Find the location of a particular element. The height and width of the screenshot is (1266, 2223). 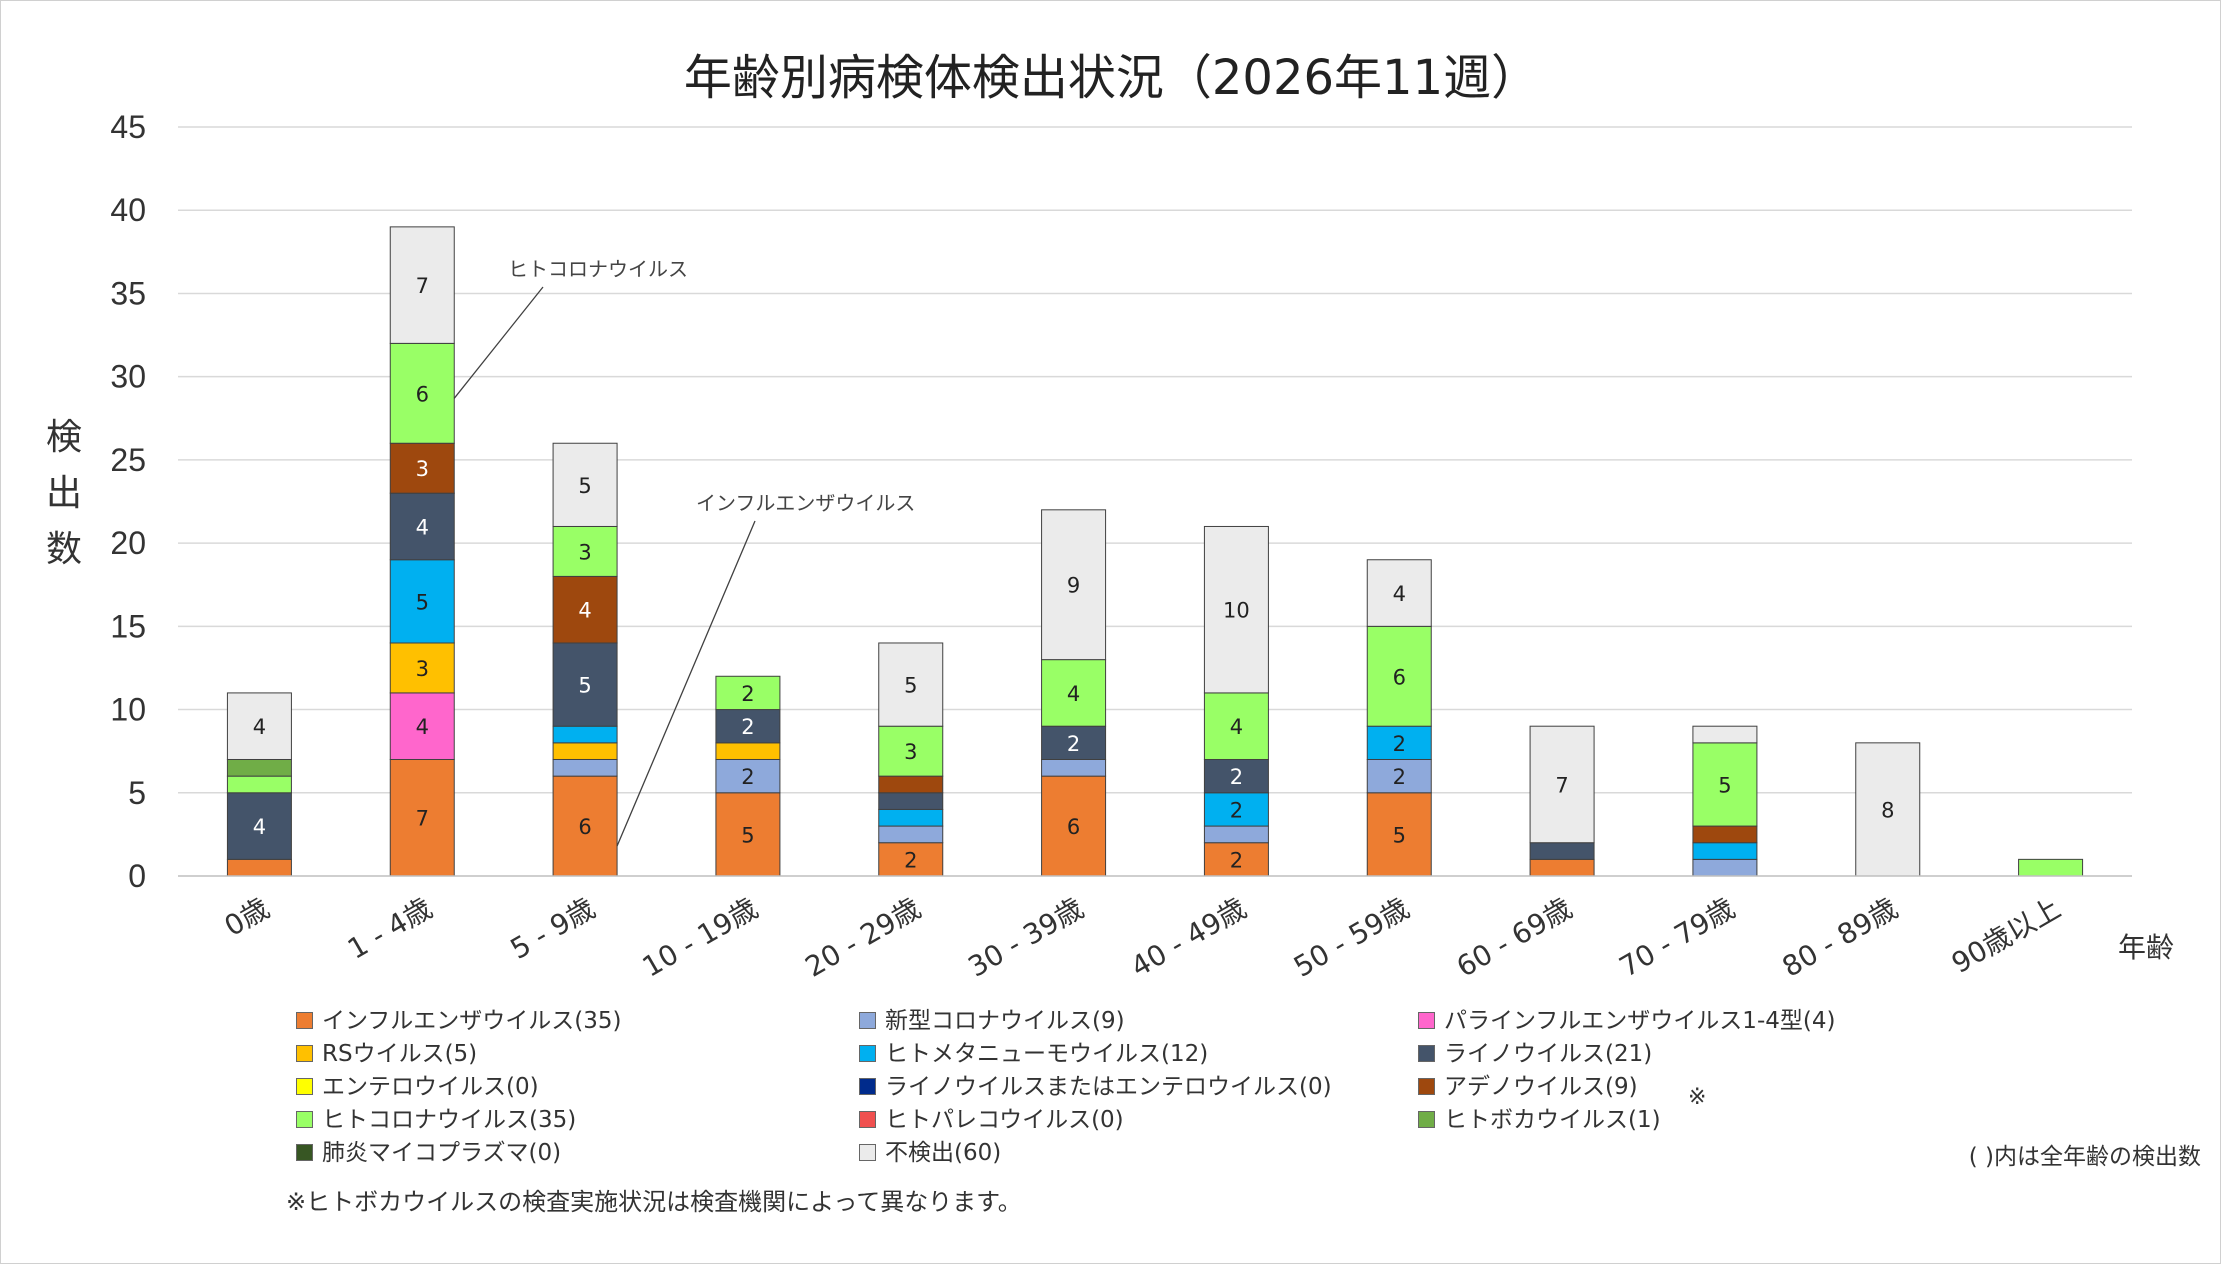

x-tick-label: 30 - 39歳 is located at coordinates (1025, 937).